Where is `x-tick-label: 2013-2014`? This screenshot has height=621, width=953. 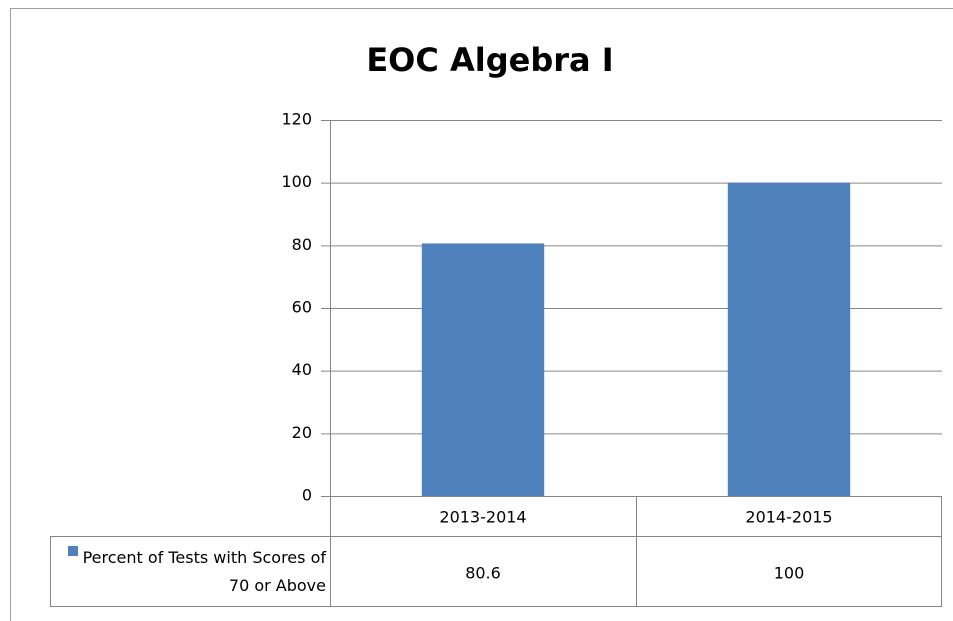
x-tick-label: 2013-2014 is located at coordinates (482, 517).